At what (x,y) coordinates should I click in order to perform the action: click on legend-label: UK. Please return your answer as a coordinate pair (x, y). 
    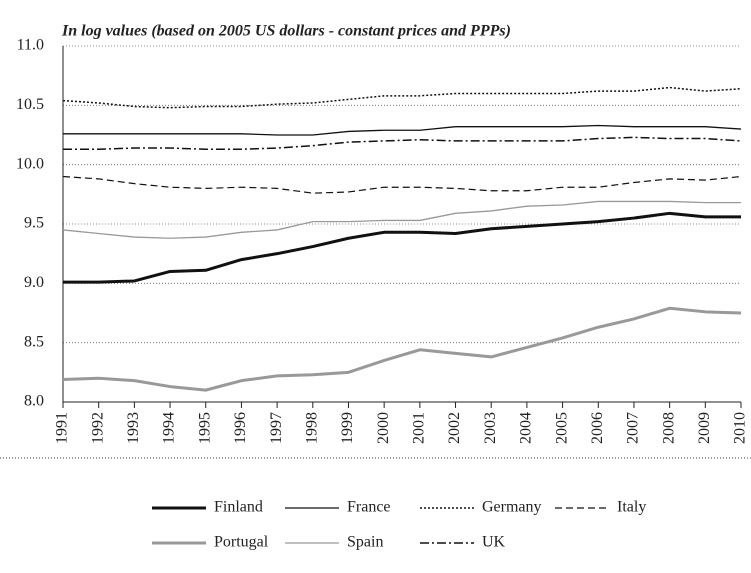
    Looking at the image, I should click on (494, 542).